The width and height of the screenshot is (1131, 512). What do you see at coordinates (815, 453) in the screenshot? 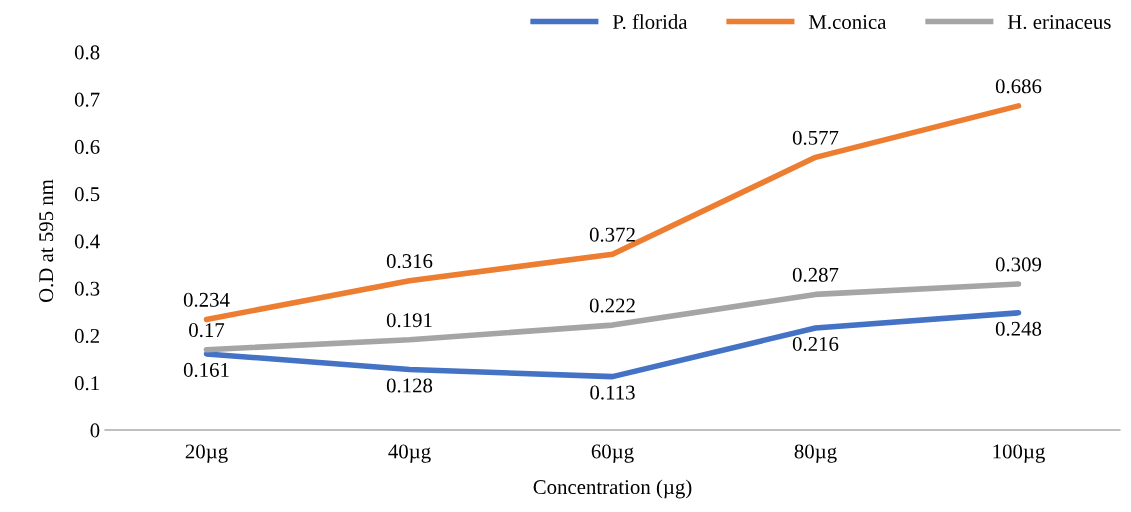
I see `x-tick-label: 80µg` at bounding box center [815, 453].